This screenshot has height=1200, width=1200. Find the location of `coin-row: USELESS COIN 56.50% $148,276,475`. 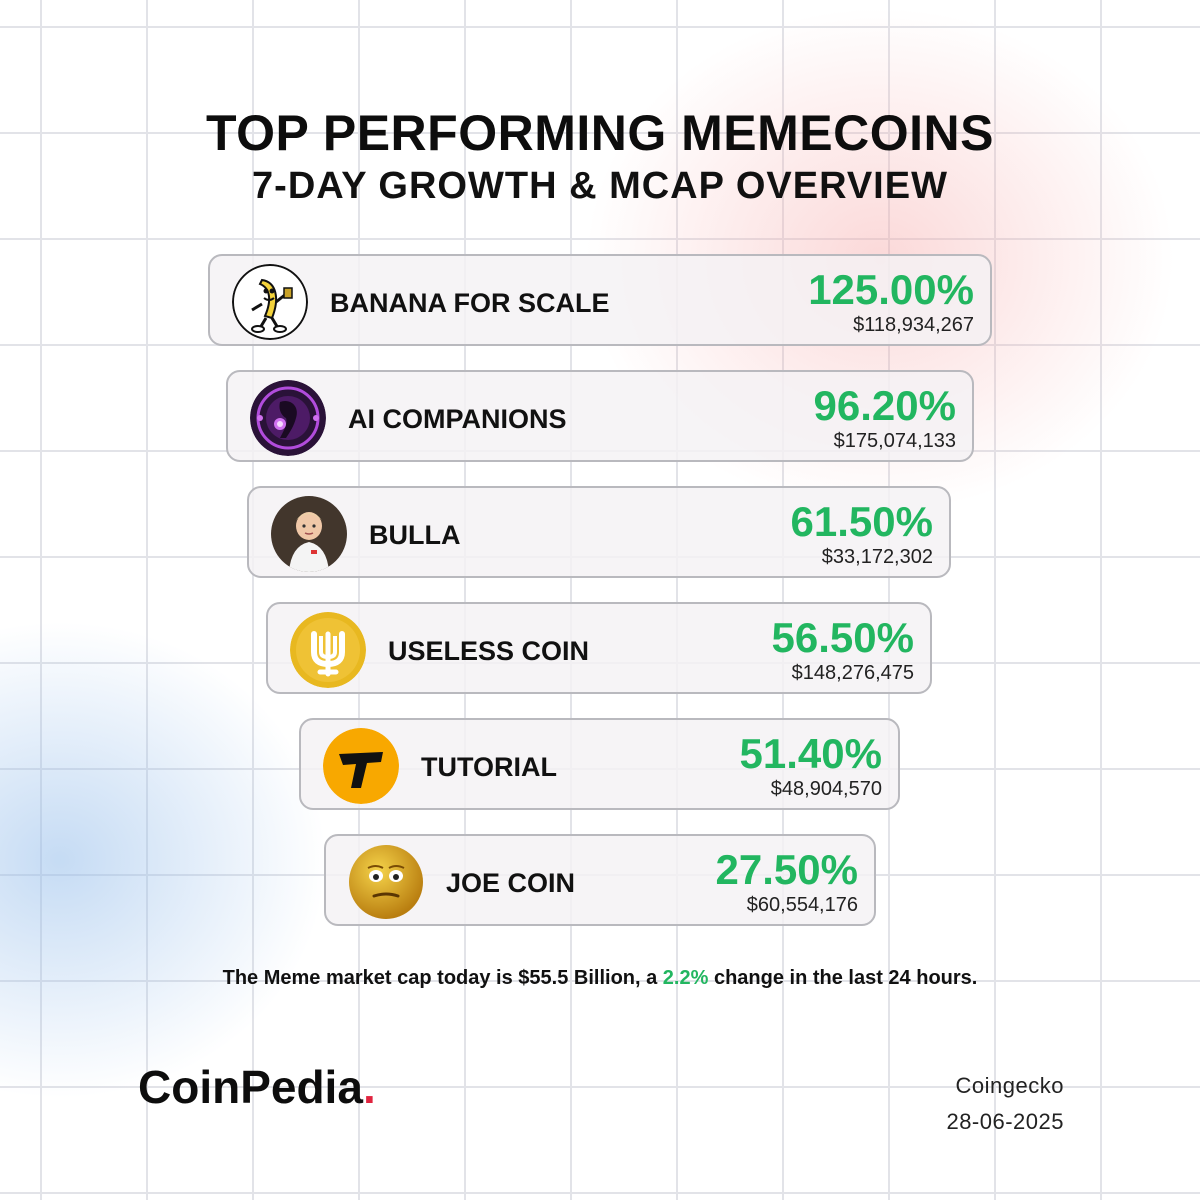

coin-row: USELESS COIN 56.50% $148,276,475 is located at coordinates (599, 648).